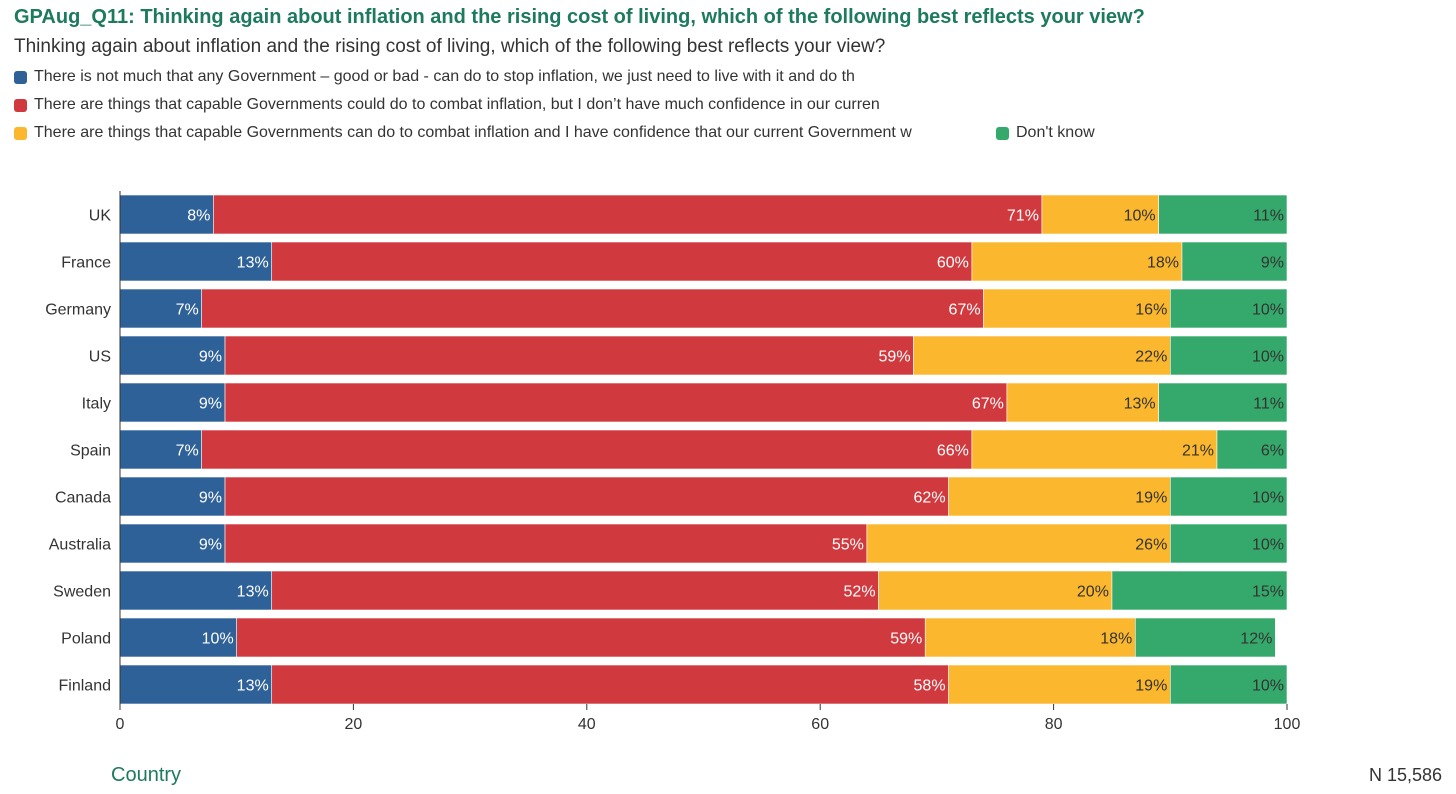 The image size is (1456, 794). I want to click on data-label-poland-series-4: 12%, so click(1256, 639).